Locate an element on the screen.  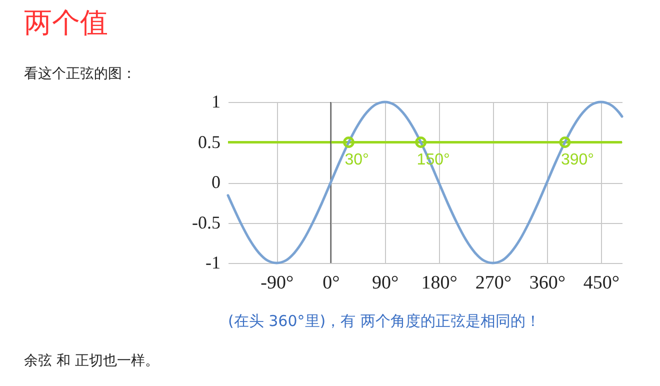
y-tick-label: -1 is located at coordinates (213, 262).